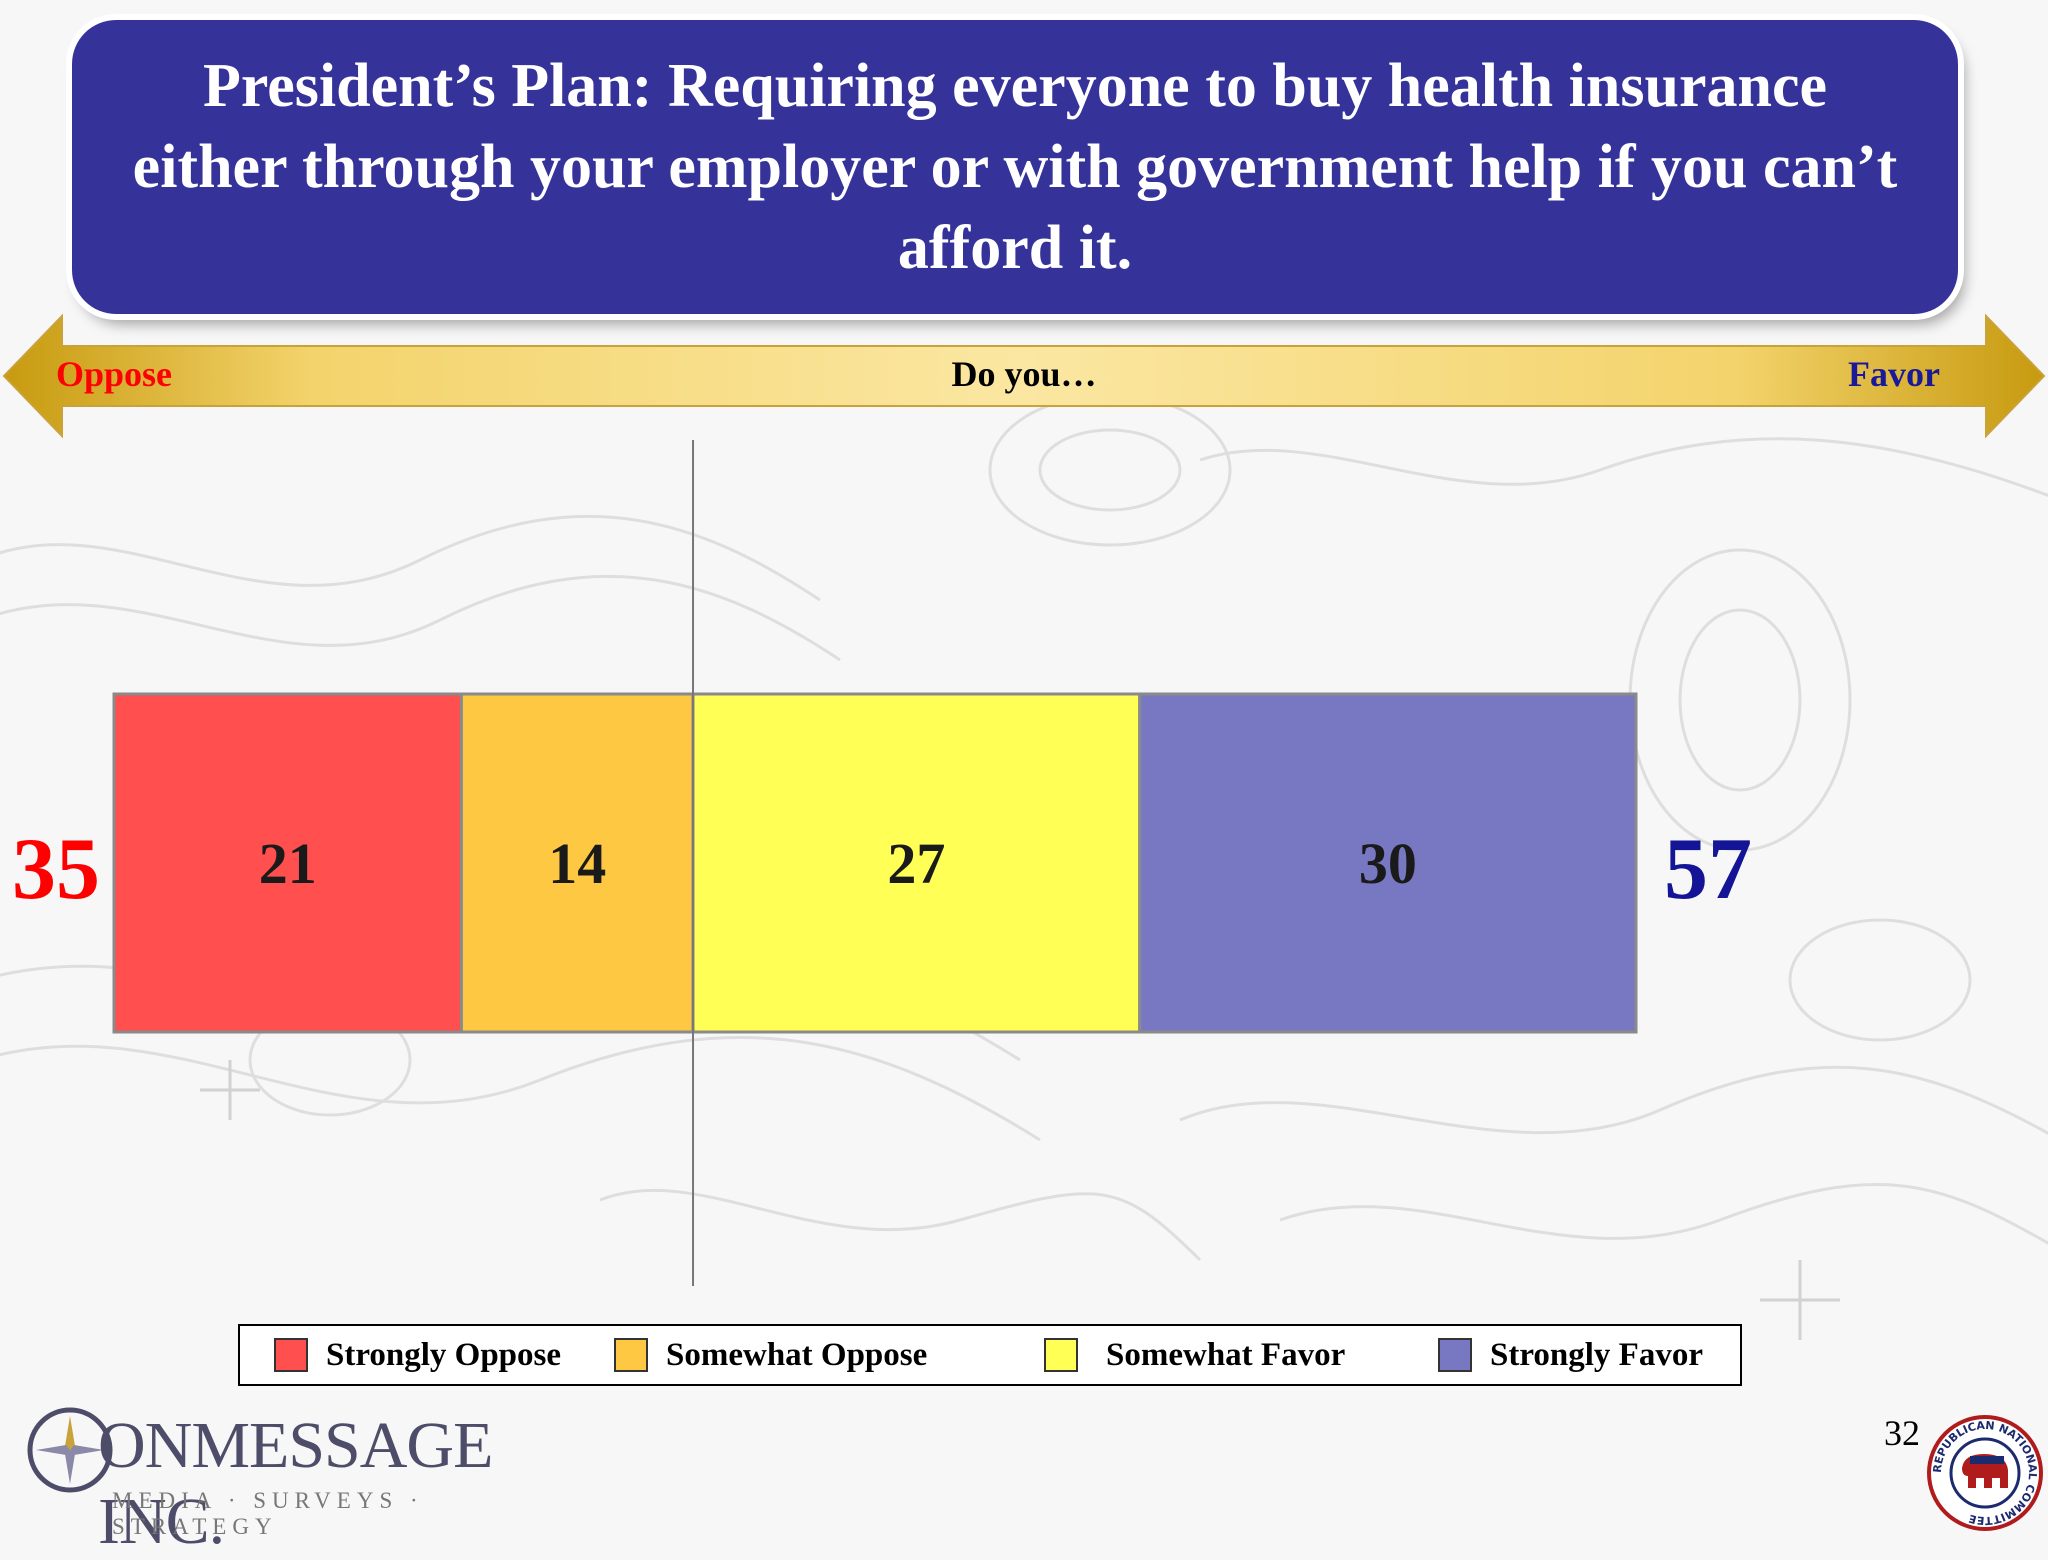  I want to click on bar-value-label: 21, so click(288, 863).